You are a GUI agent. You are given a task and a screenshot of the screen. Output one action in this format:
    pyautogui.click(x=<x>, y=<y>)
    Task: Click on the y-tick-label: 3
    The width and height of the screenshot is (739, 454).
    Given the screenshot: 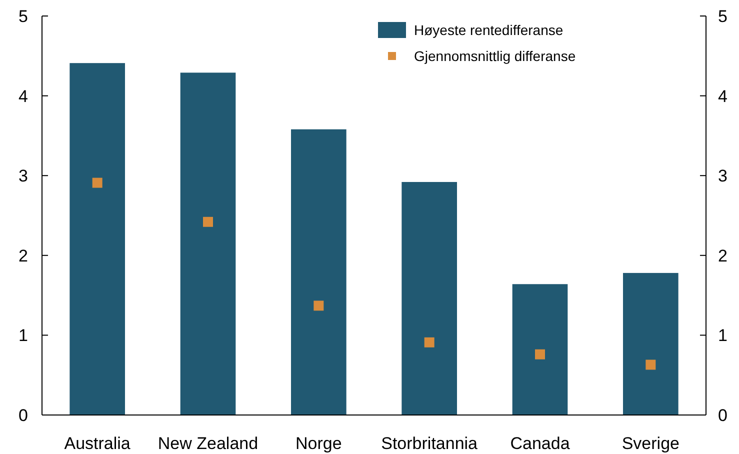 What is the action you would take?
    pyautogui.click(x=23, y=176)
    